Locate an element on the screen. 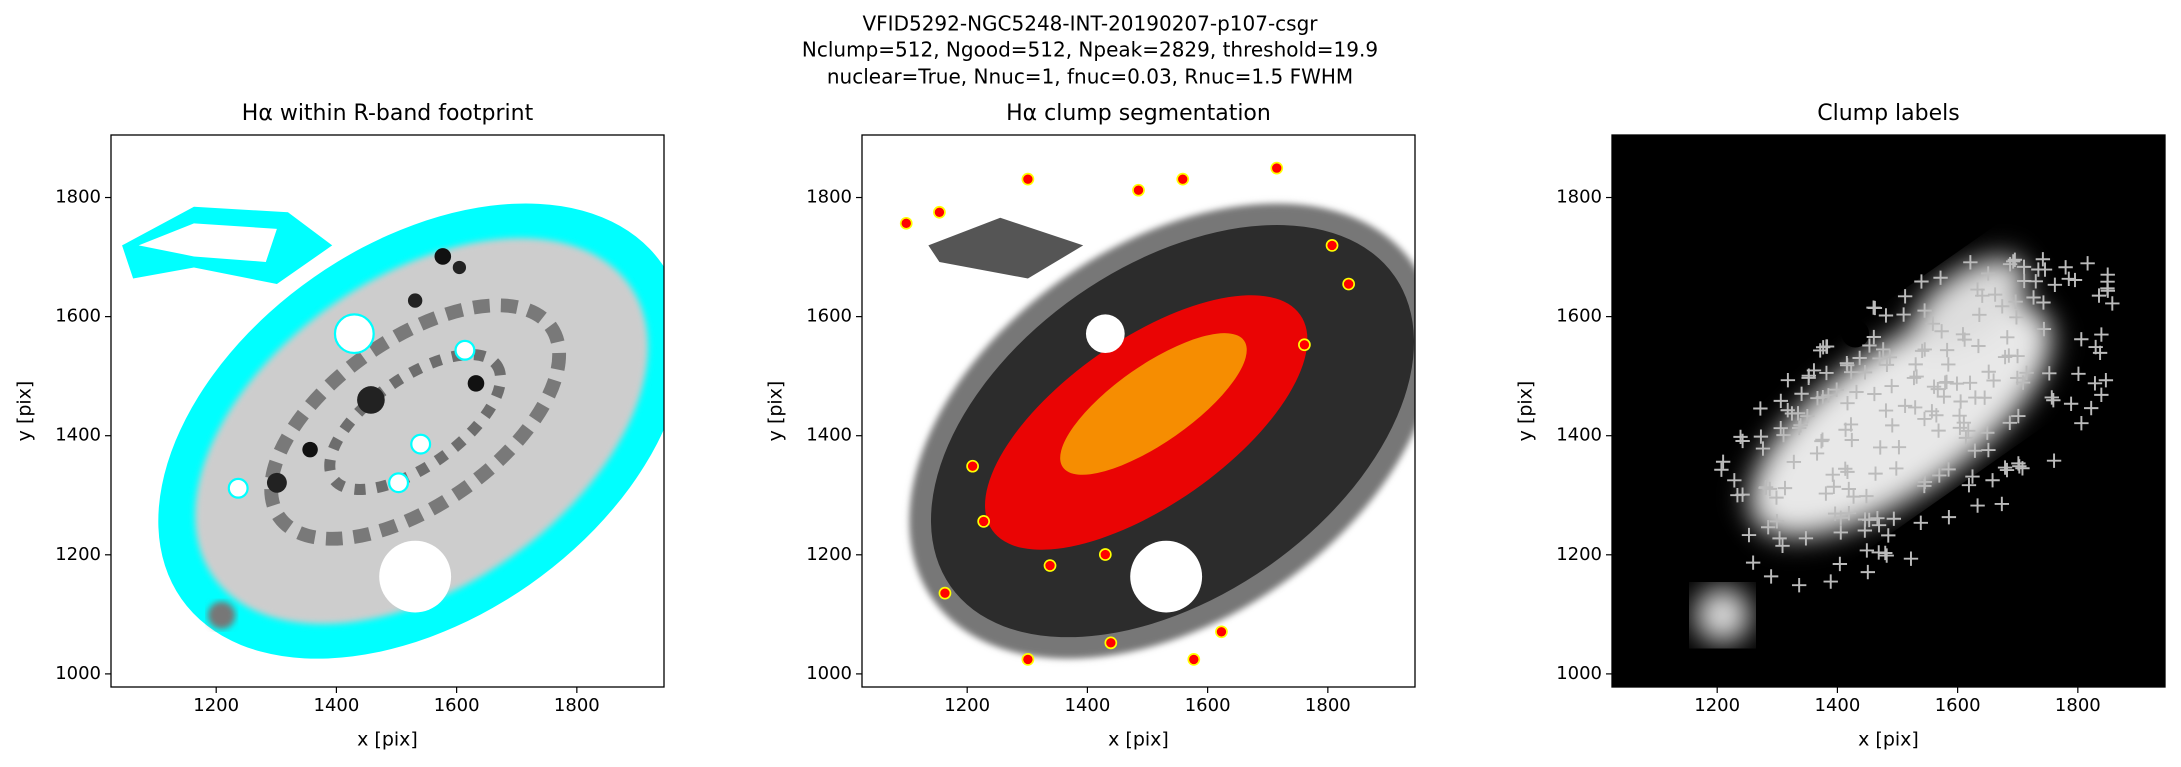 The width and height of the screenshot is (2181, 767). suptitle: VFID5292-NGC5248-INT-20190207-p107-csgr is located at coordinates (1090, 24).